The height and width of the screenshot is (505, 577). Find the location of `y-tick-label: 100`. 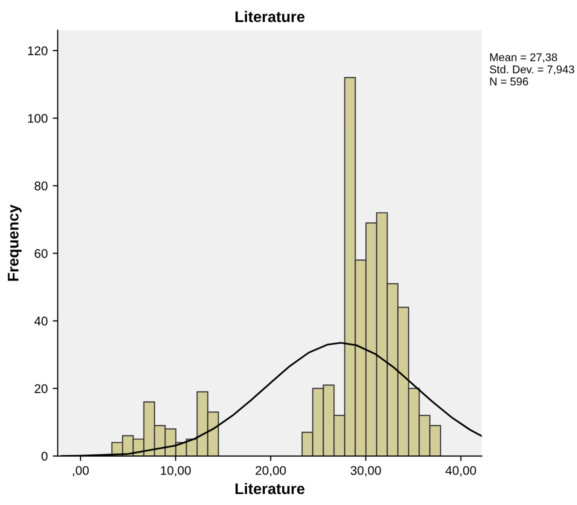

y-tick-label: 100 is located at coordinates (38, 118).